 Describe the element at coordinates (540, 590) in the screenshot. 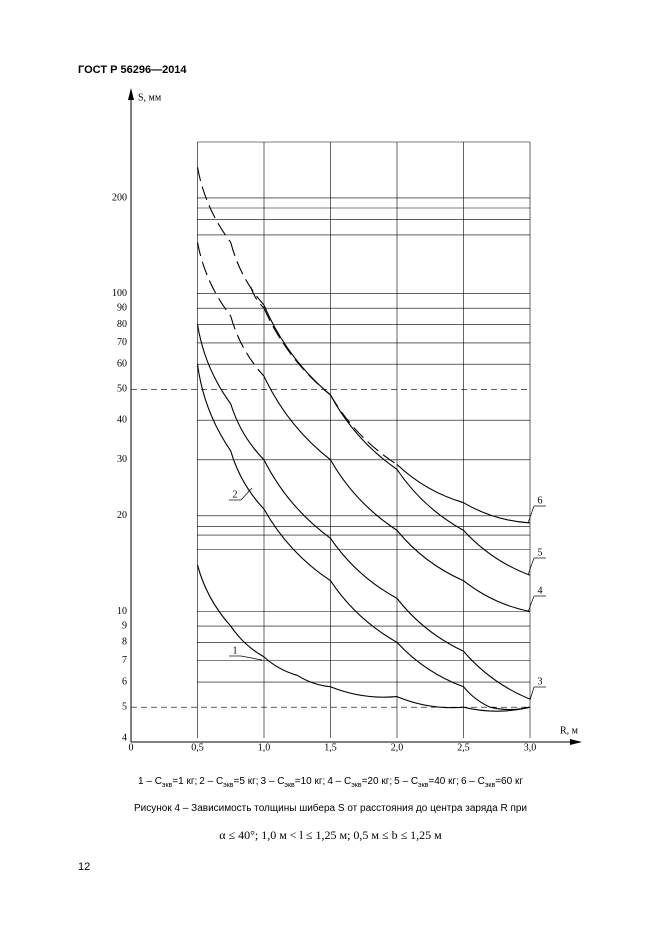

I see `curve-label: 4` at that location.